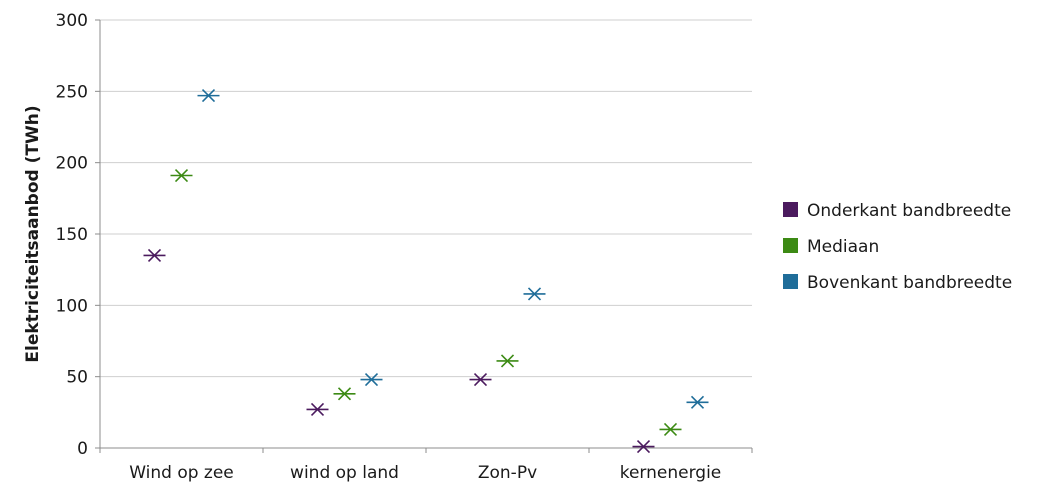 This screenshot has width=1039, height=491. Describe the element at coordinates (344, 473) in the screenshot. I see `x-tick-label: wind op land` at that location.